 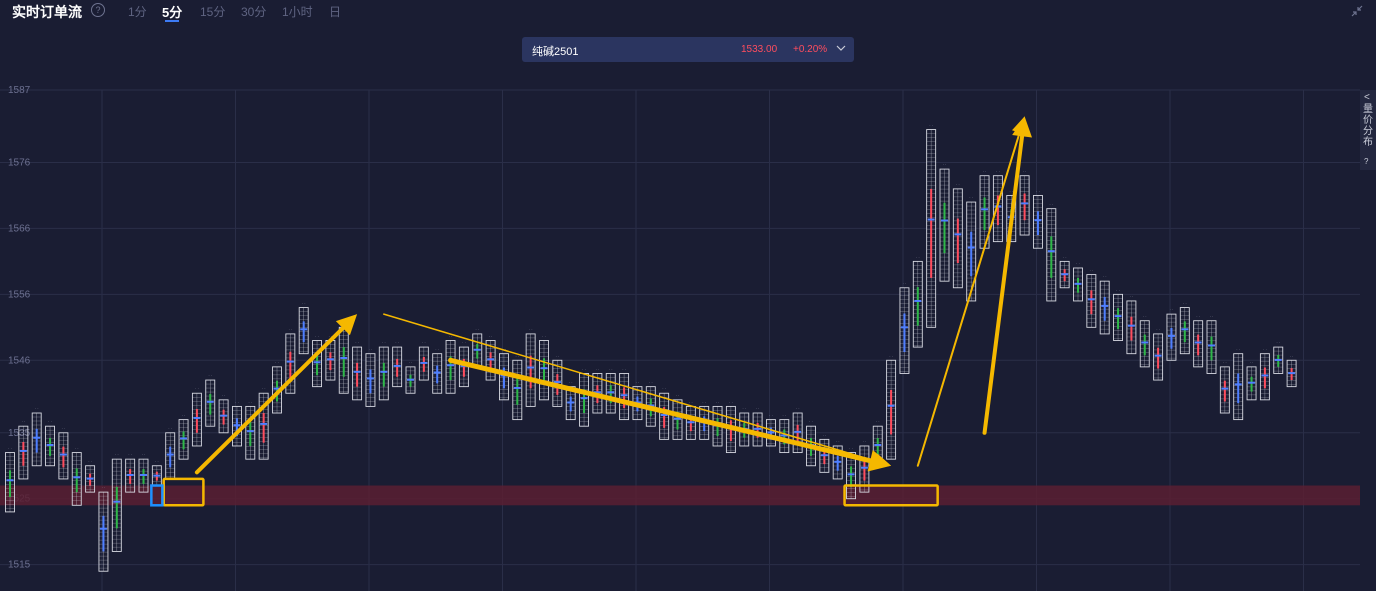 What do you see at coordinates (1368, 130) in the screenshot?
I see `volume-profile-tab: < 量价分布 ?` at bounding box center [1368, 130].